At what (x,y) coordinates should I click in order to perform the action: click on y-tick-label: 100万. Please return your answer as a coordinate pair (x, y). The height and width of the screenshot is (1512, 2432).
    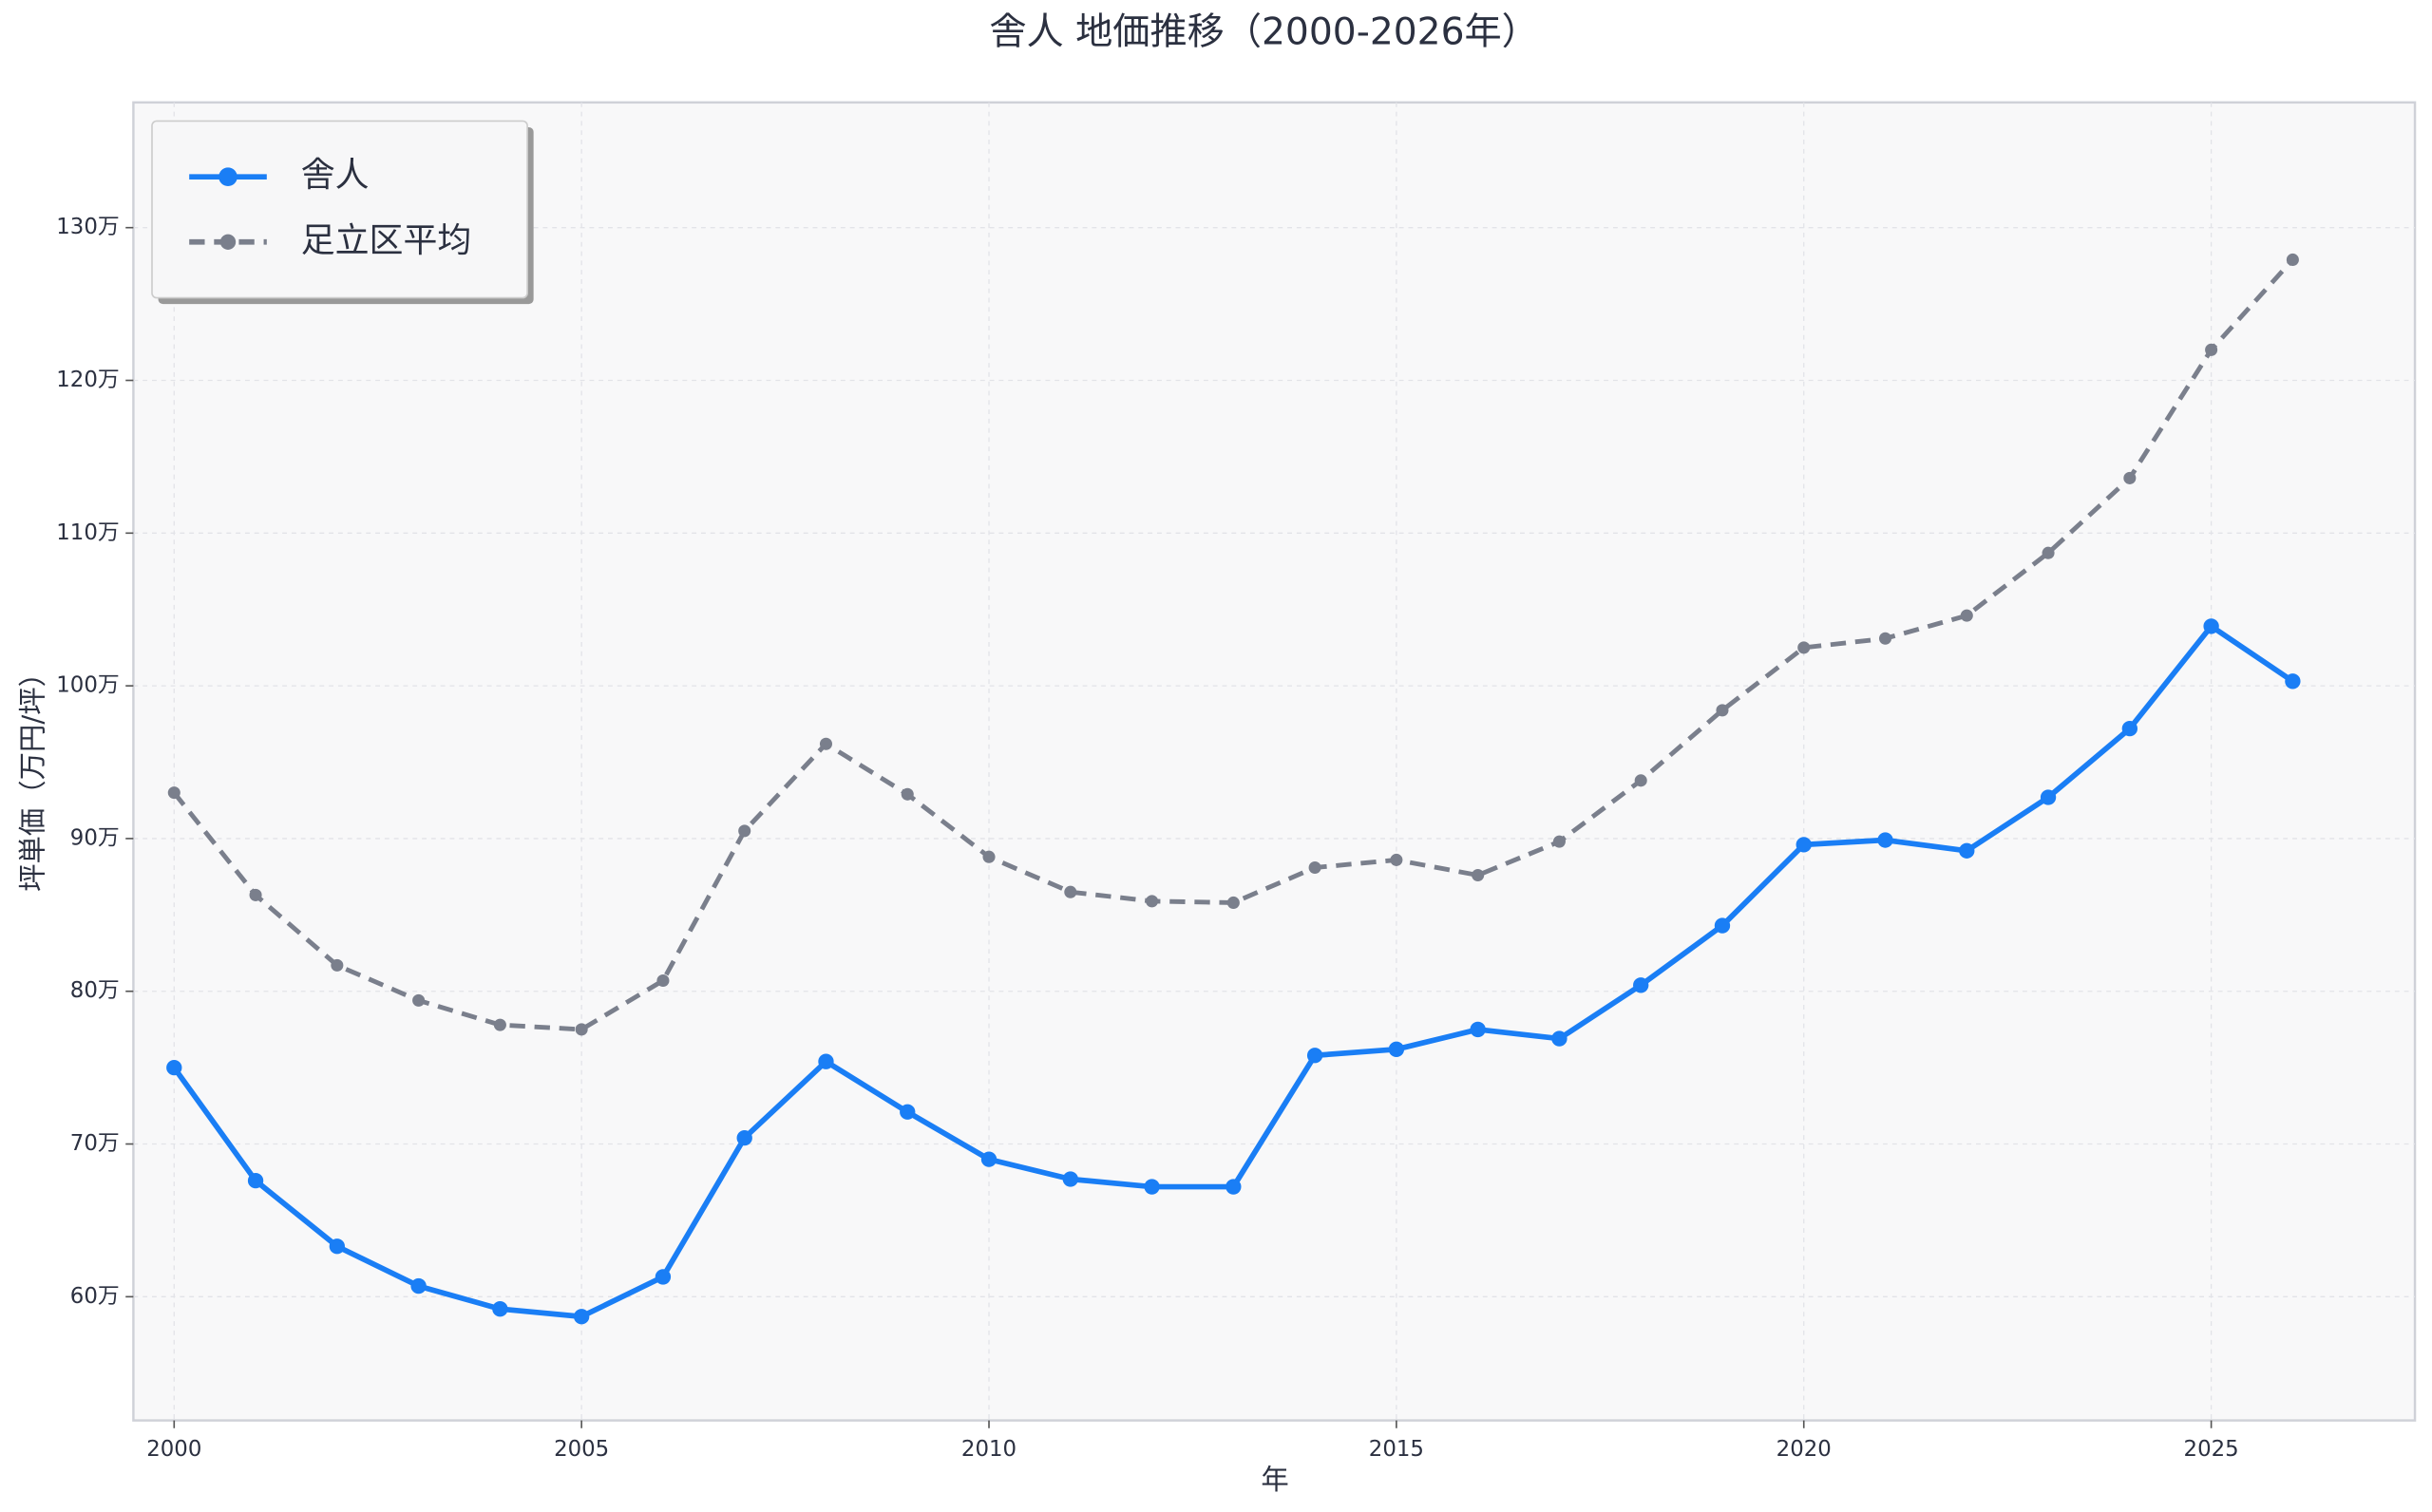
    Looking at the image, I should click on (87, 685).